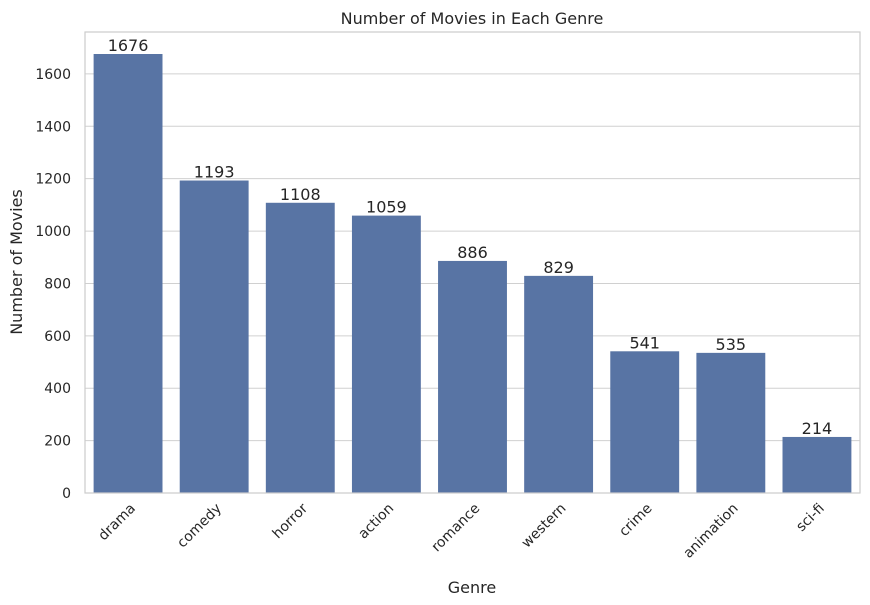  Describe the element at coordinates (456, 528) in the screenshot. I see `x-tick-label-romance: romance` at that location.